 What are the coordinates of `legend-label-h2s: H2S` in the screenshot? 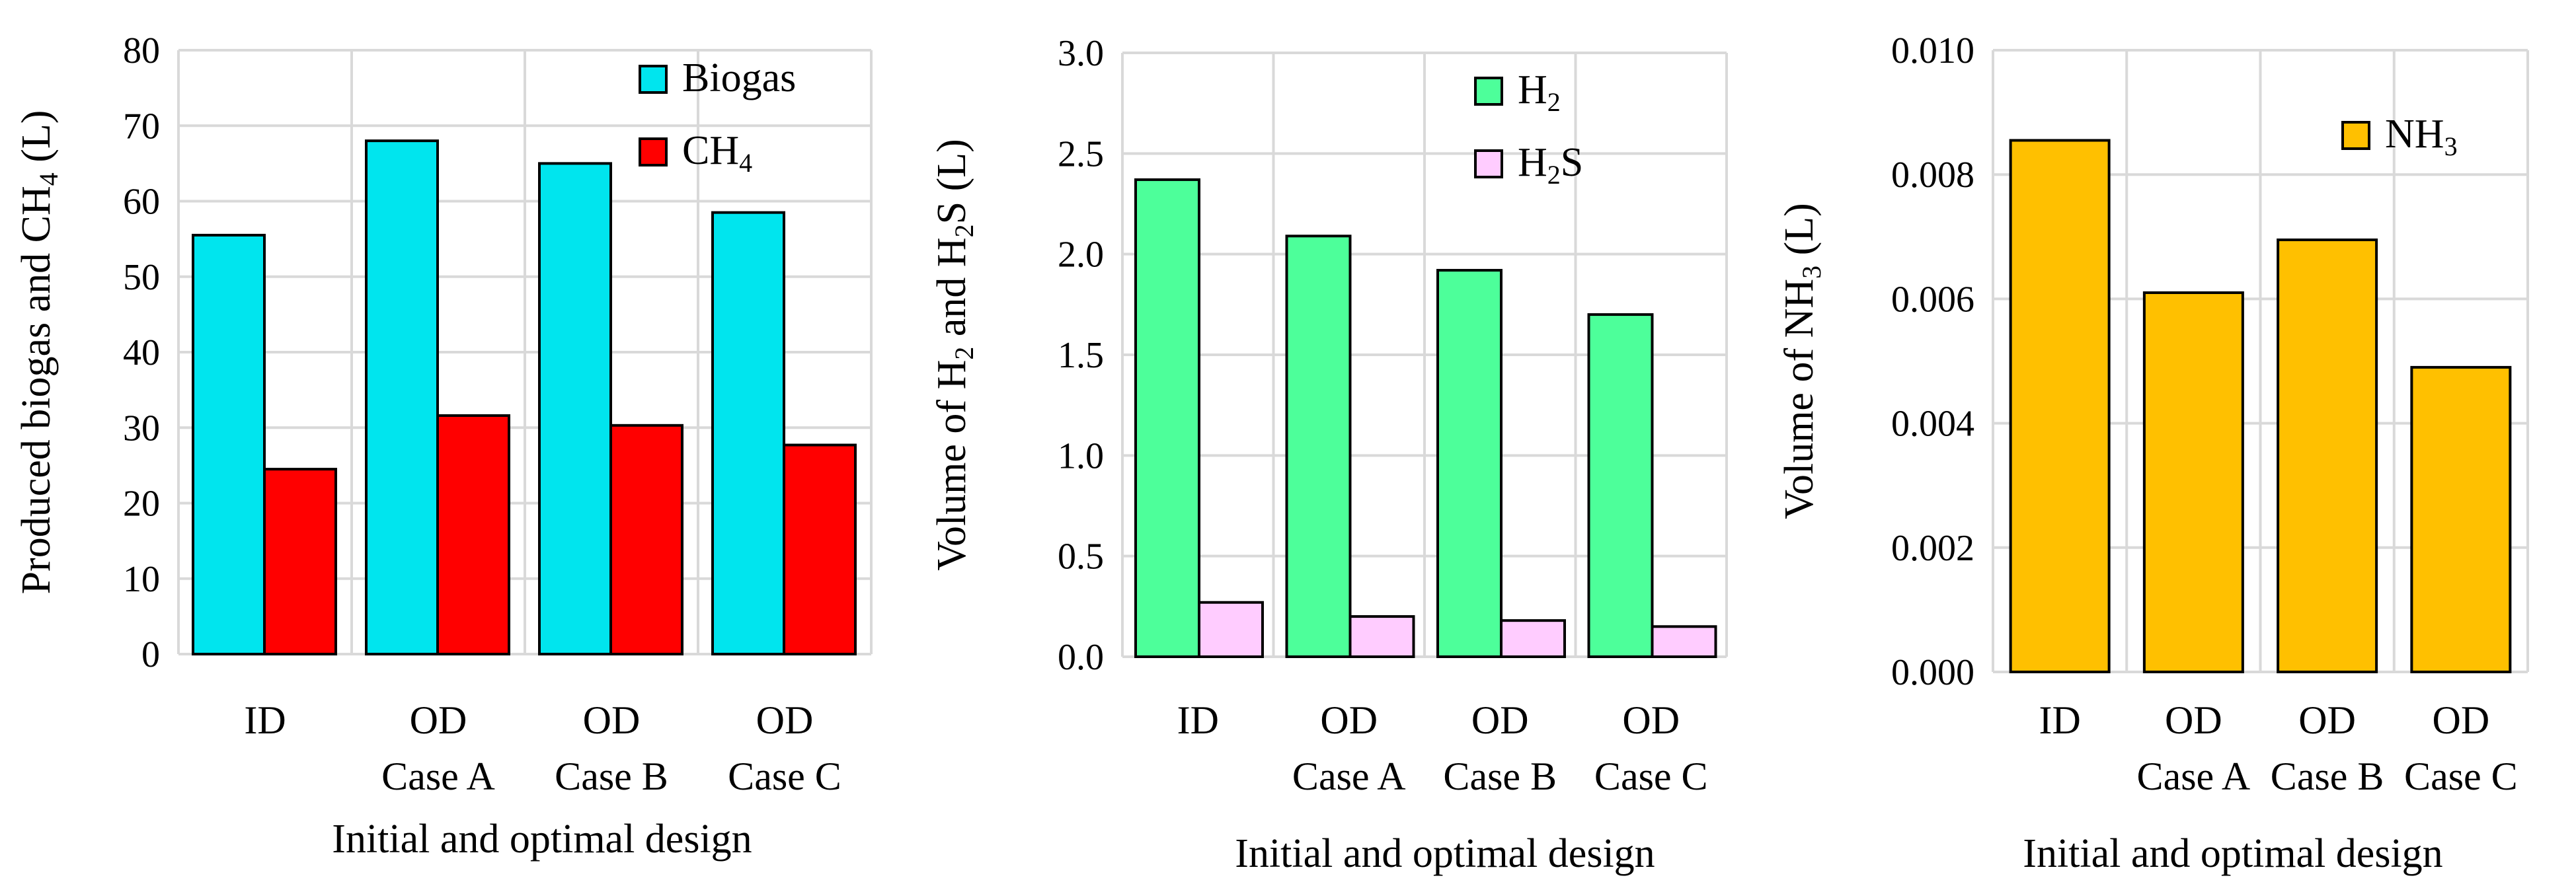 It's located at (1550, 165).